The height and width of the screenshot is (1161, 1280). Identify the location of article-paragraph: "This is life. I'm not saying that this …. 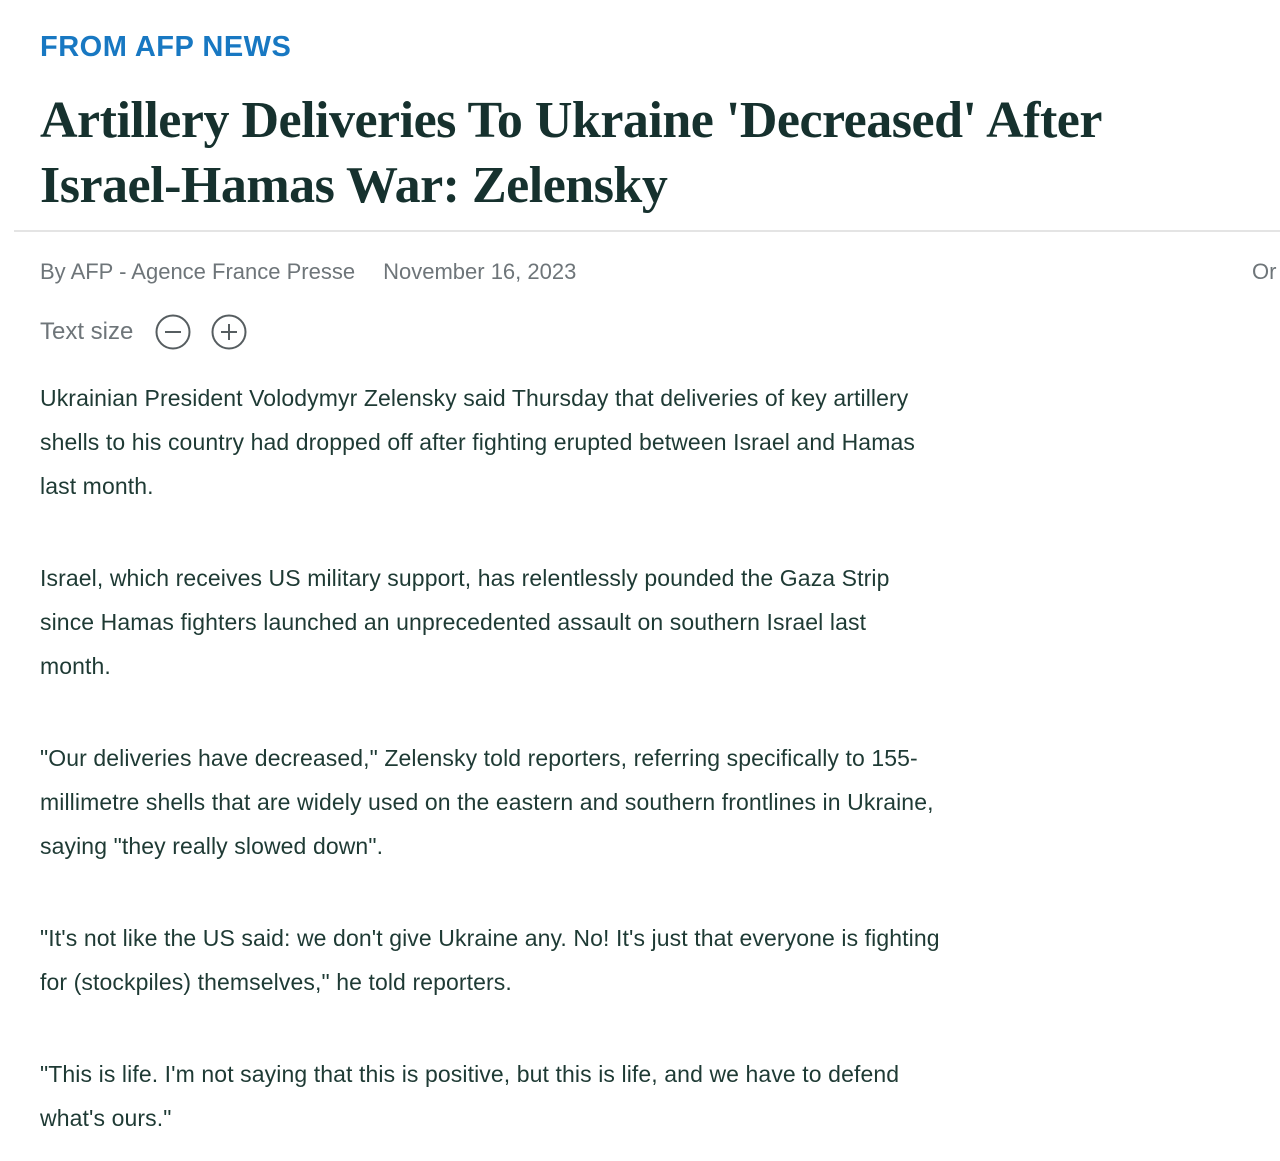
(470, 1096).